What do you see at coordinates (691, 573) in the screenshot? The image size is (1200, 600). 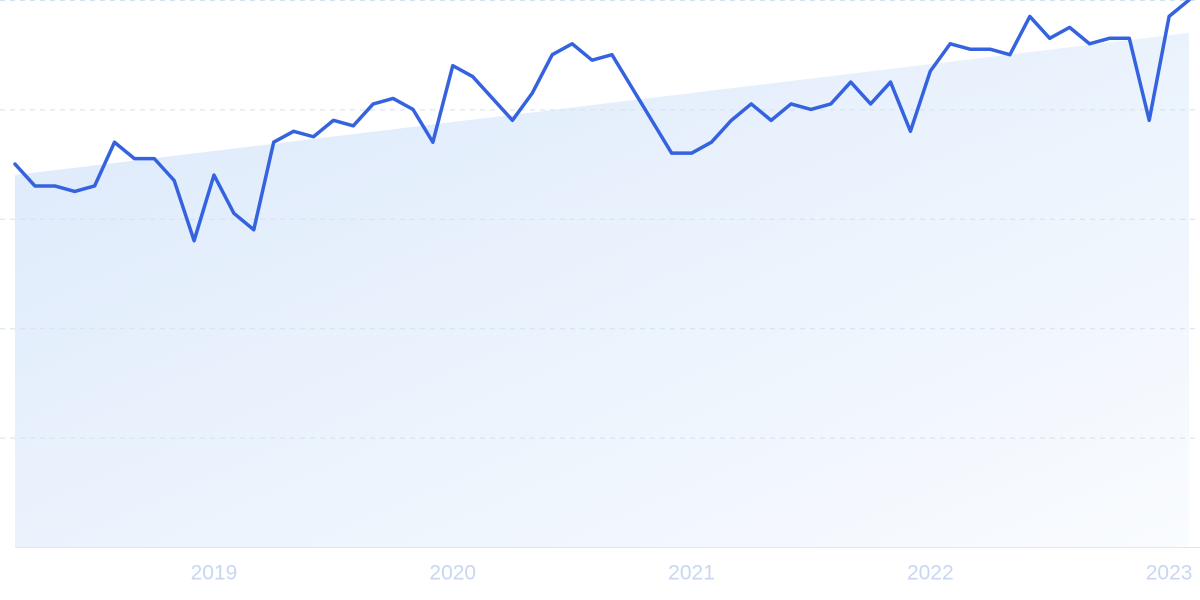 I see `x-tick-label: 2021` at bounding box center [691, 573].